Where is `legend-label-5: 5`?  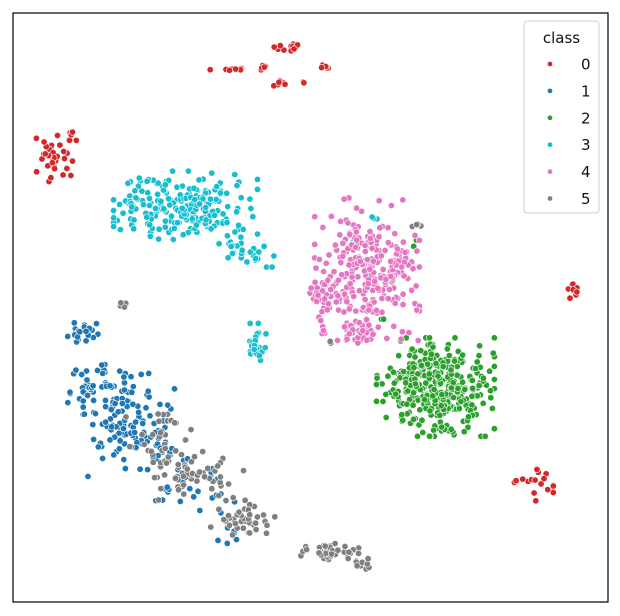
legend-label-5: 5 is located at coordinates (586, 199).